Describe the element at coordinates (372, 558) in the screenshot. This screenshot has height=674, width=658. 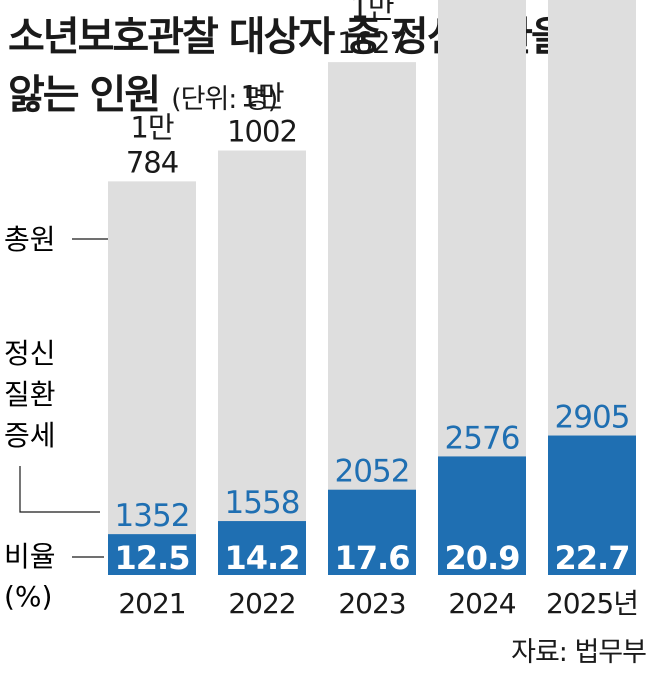
I see `ratio-label: 17.6` at that location.